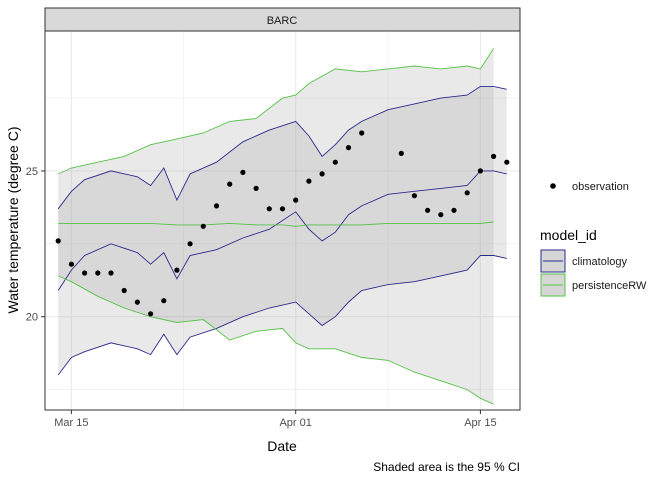  I want to click on line-persistenceRW-mean, so click(276, 224).